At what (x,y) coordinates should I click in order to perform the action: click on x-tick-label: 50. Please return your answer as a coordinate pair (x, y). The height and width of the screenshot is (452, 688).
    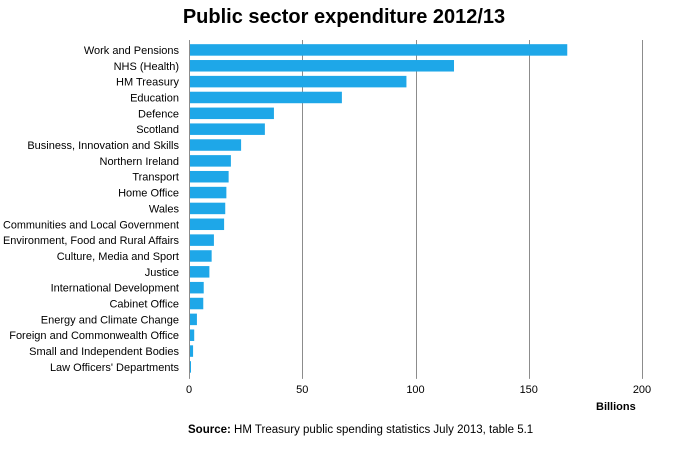
    Looking at the image, I should click on (302, 390).